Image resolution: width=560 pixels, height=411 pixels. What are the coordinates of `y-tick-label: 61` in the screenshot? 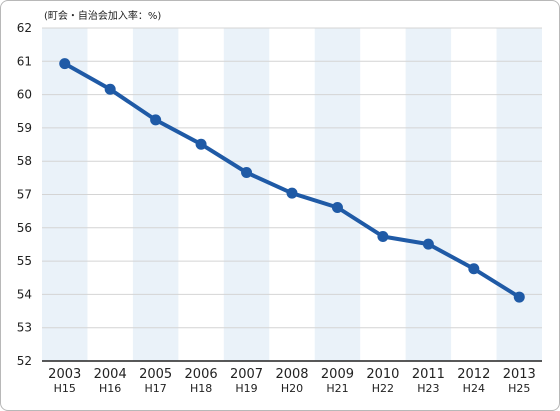 It's located at (24, 61).